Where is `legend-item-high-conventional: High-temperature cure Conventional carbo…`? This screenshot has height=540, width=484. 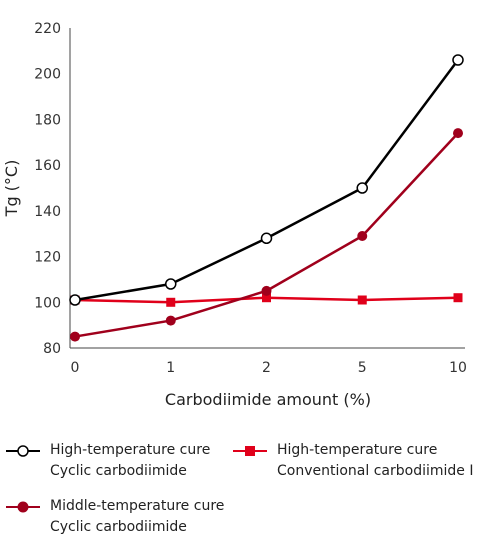 legend-item-high-conventional: High-temperature cure Conventional carbo… is located at coordinates (358, 462).